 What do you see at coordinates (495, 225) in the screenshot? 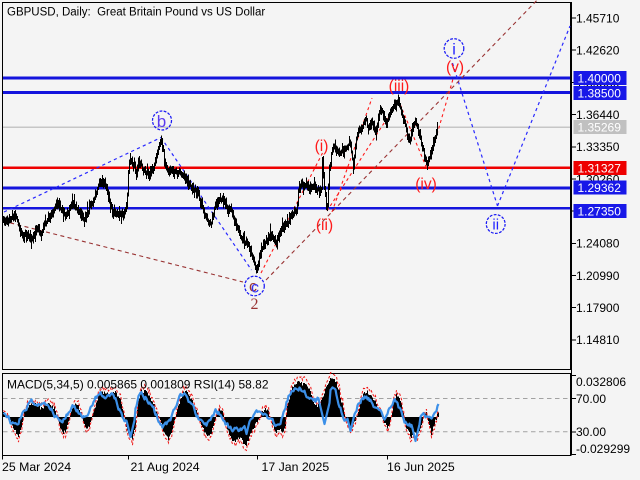
I see `svg-text: ii` at bounding box center [495, 225].